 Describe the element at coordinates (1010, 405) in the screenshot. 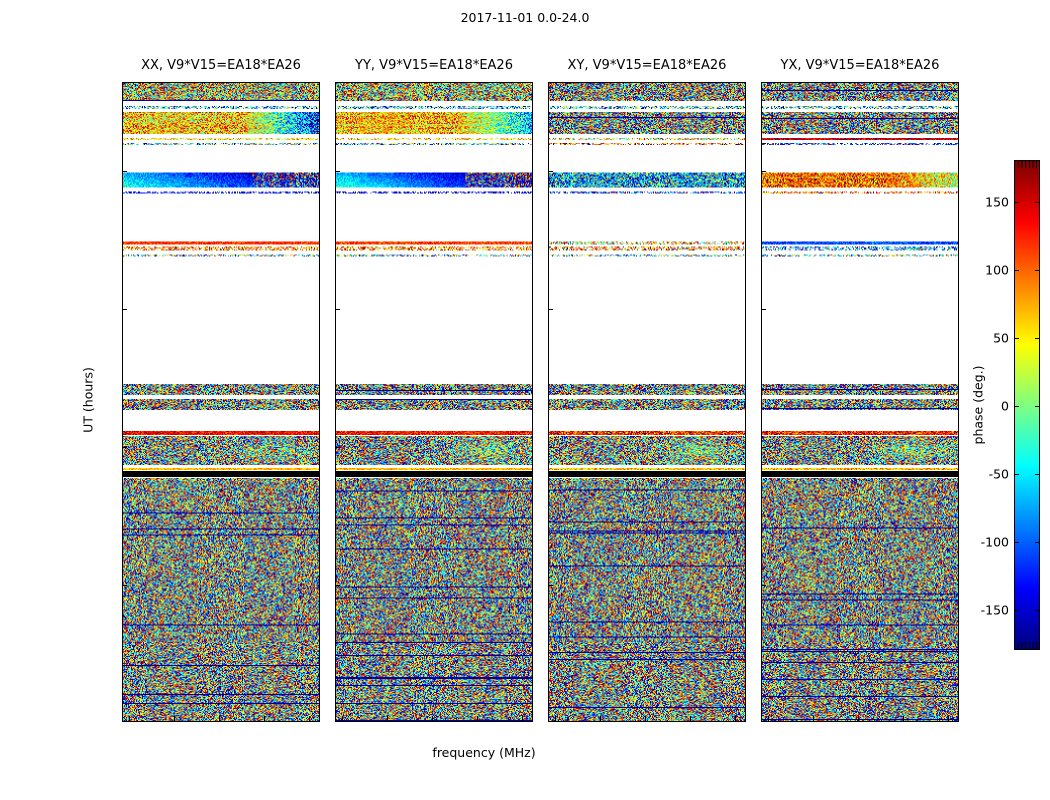

I see `colorbar: 150 100 50 0 -50 -100 -150` at that location.